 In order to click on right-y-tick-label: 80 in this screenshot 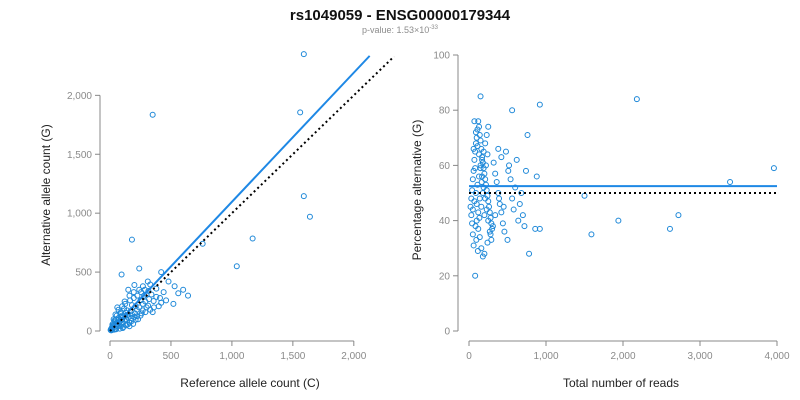, I will do `click(445, 111)`.